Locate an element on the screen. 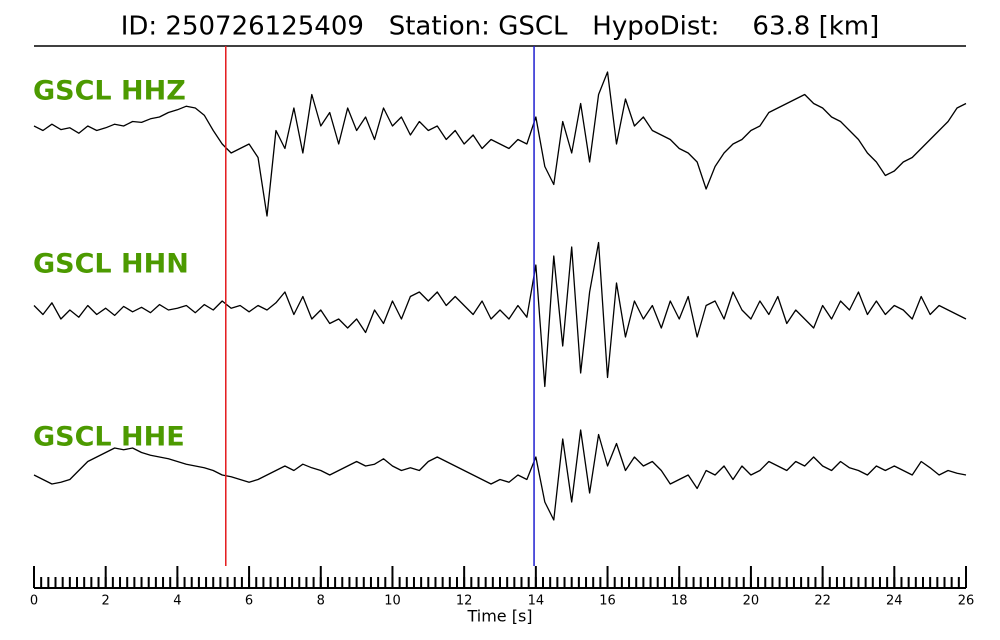 The image size is (1000, 640). x-tick-label: 6 is located at coordinates (249, 601).